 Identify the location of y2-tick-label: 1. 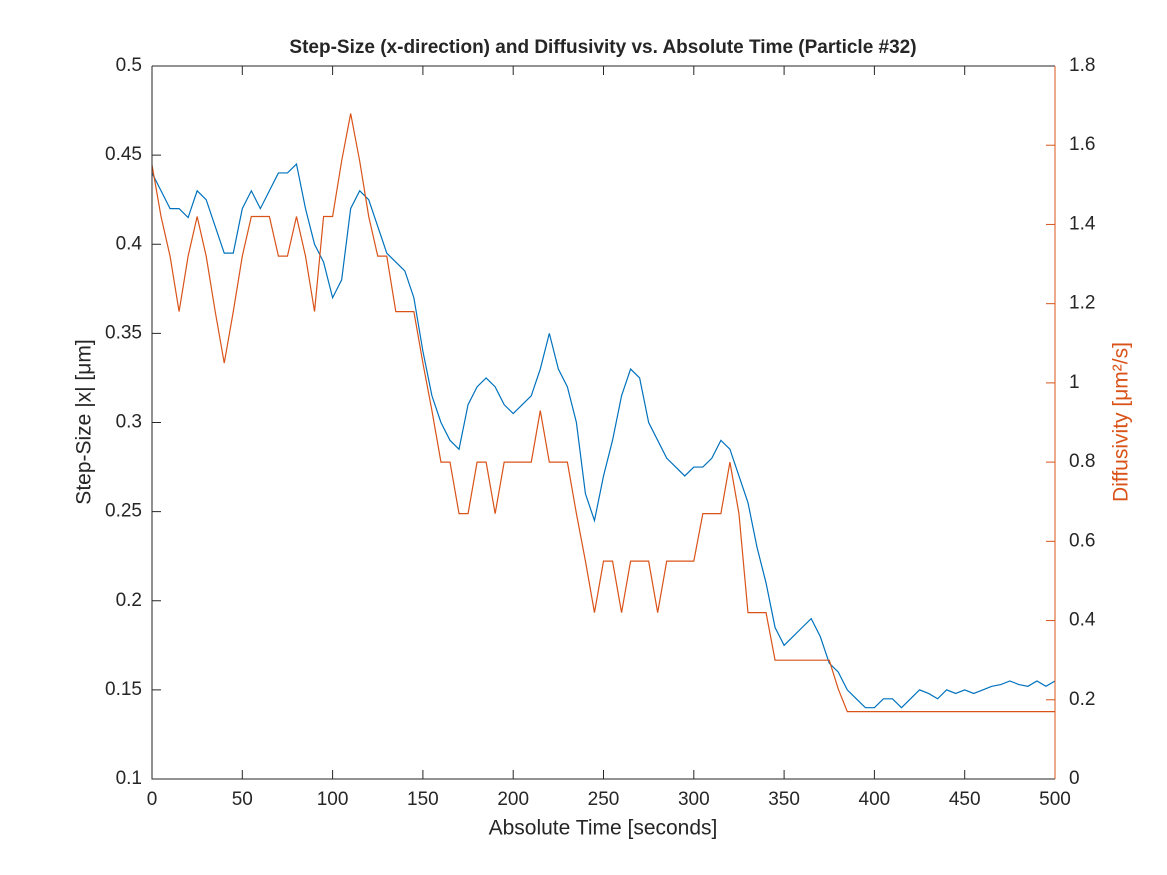
(1074, 382).